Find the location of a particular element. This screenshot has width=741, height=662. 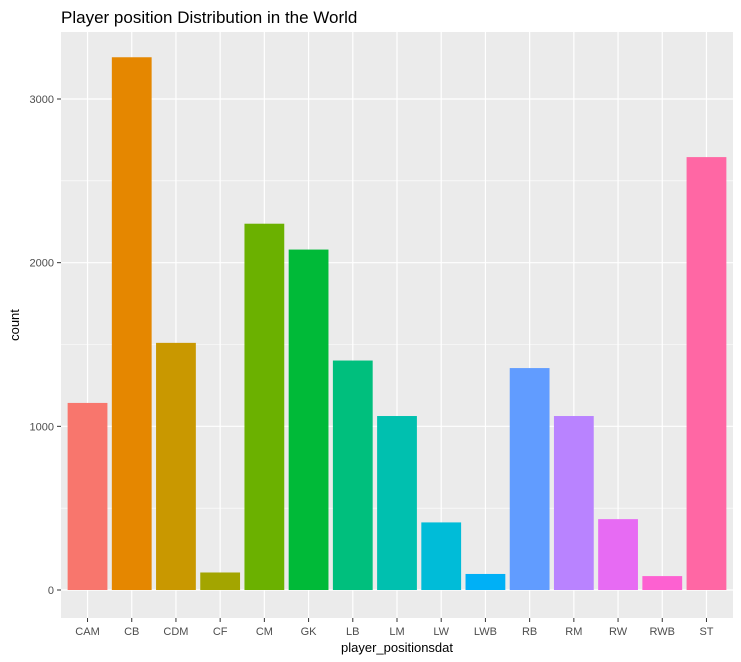

bar-cam is located at coordinates (87, 496).